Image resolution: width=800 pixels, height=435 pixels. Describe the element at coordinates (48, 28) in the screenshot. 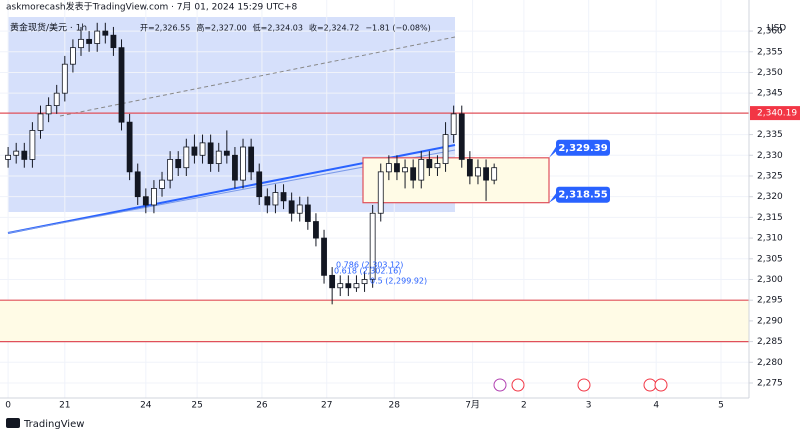

I see `symbol: 黄金现货/美元 · 1h` at that location.